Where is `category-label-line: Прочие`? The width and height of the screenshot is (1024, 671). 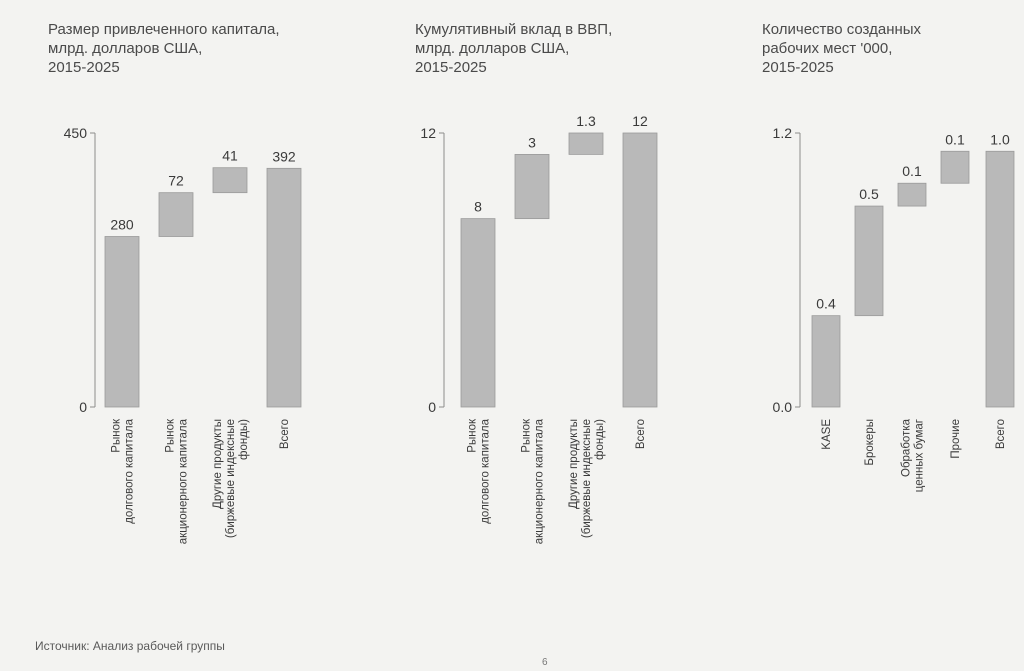 category-label-line: Прочие is located at coordinates (956, 439).